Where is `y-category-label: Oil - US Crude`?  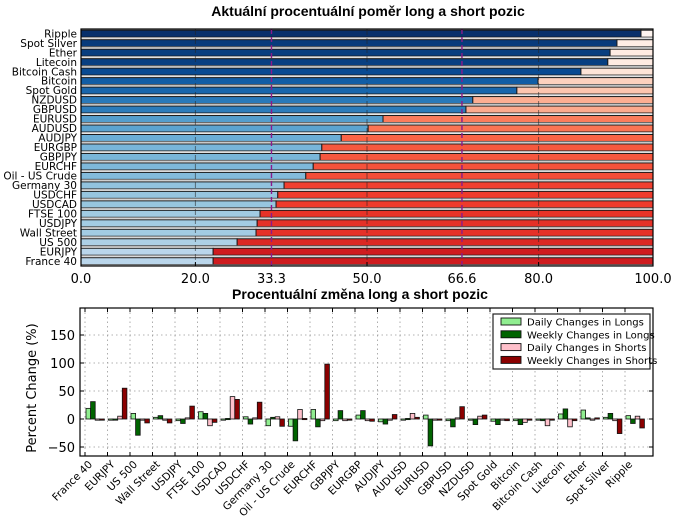
y-category-label: Oil - US Crude is located at coordinates (40, 177).